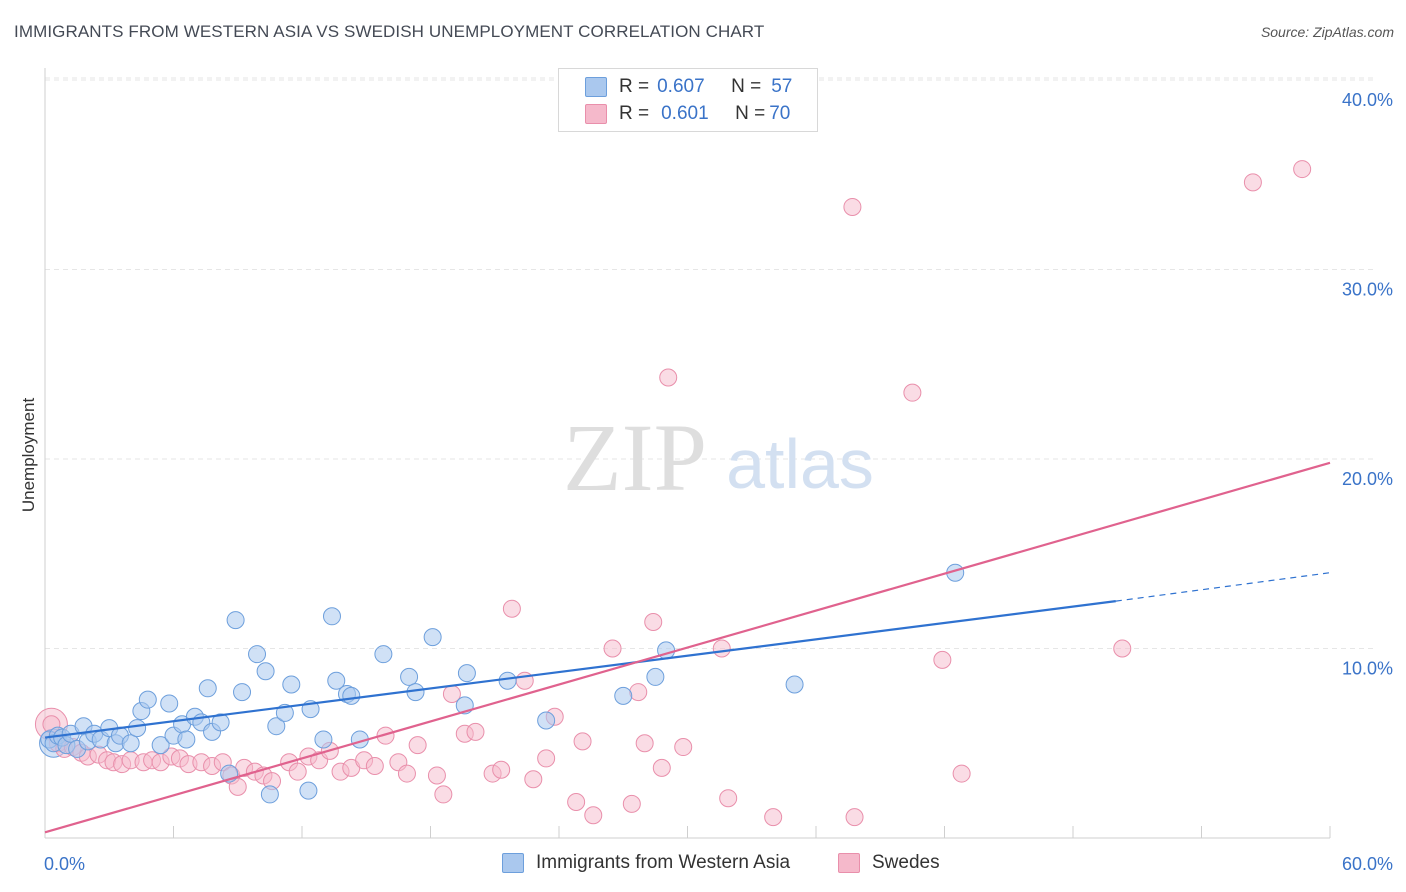 The height and width of the screenshot is (892, 1406). I want to click on legend-n-value: 57, so click(782, 86).